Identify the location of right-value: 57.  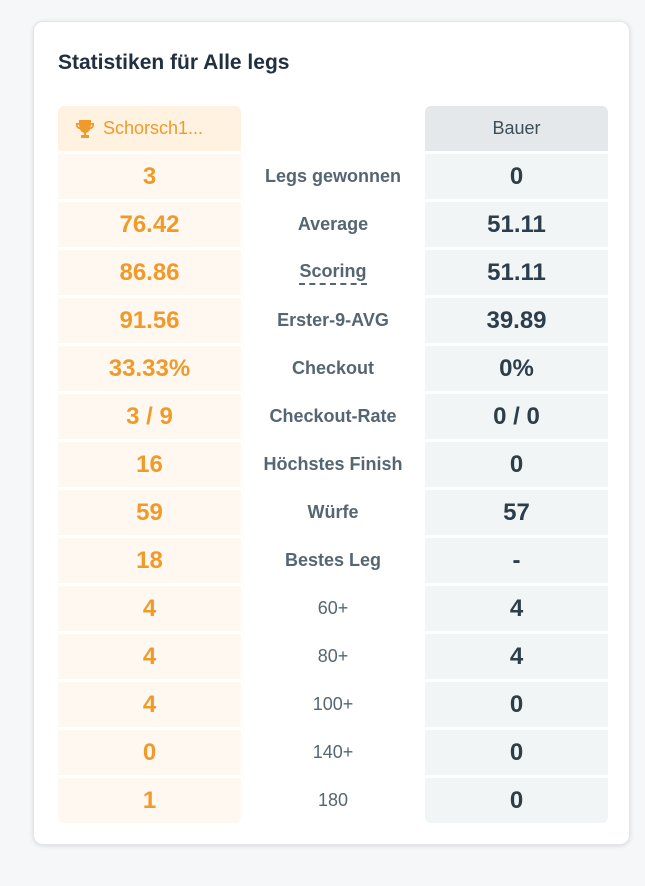
(516, 512).